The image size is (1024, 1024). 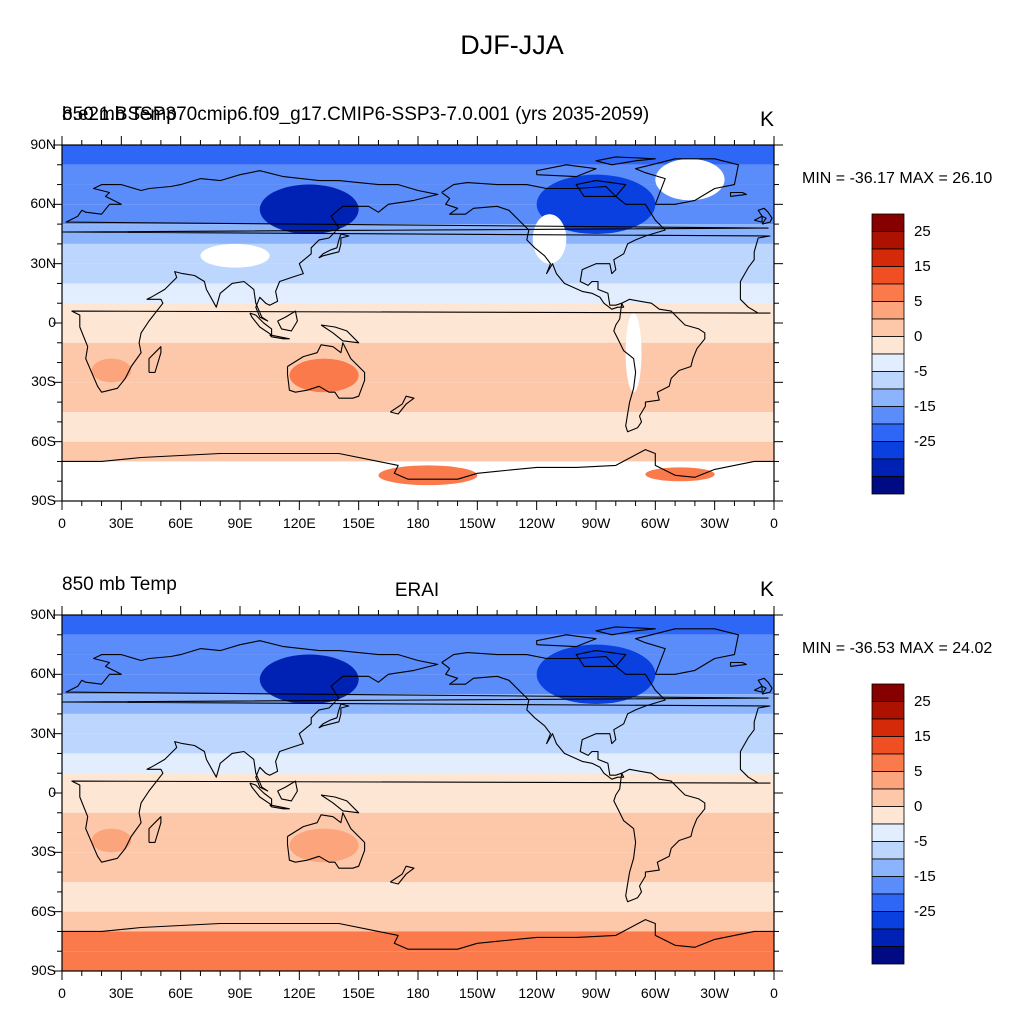 What do you see at coordinates (715, 993) in the screenshot?
I see `lon-tick-label: 30W` at bounding box center [715, 993].